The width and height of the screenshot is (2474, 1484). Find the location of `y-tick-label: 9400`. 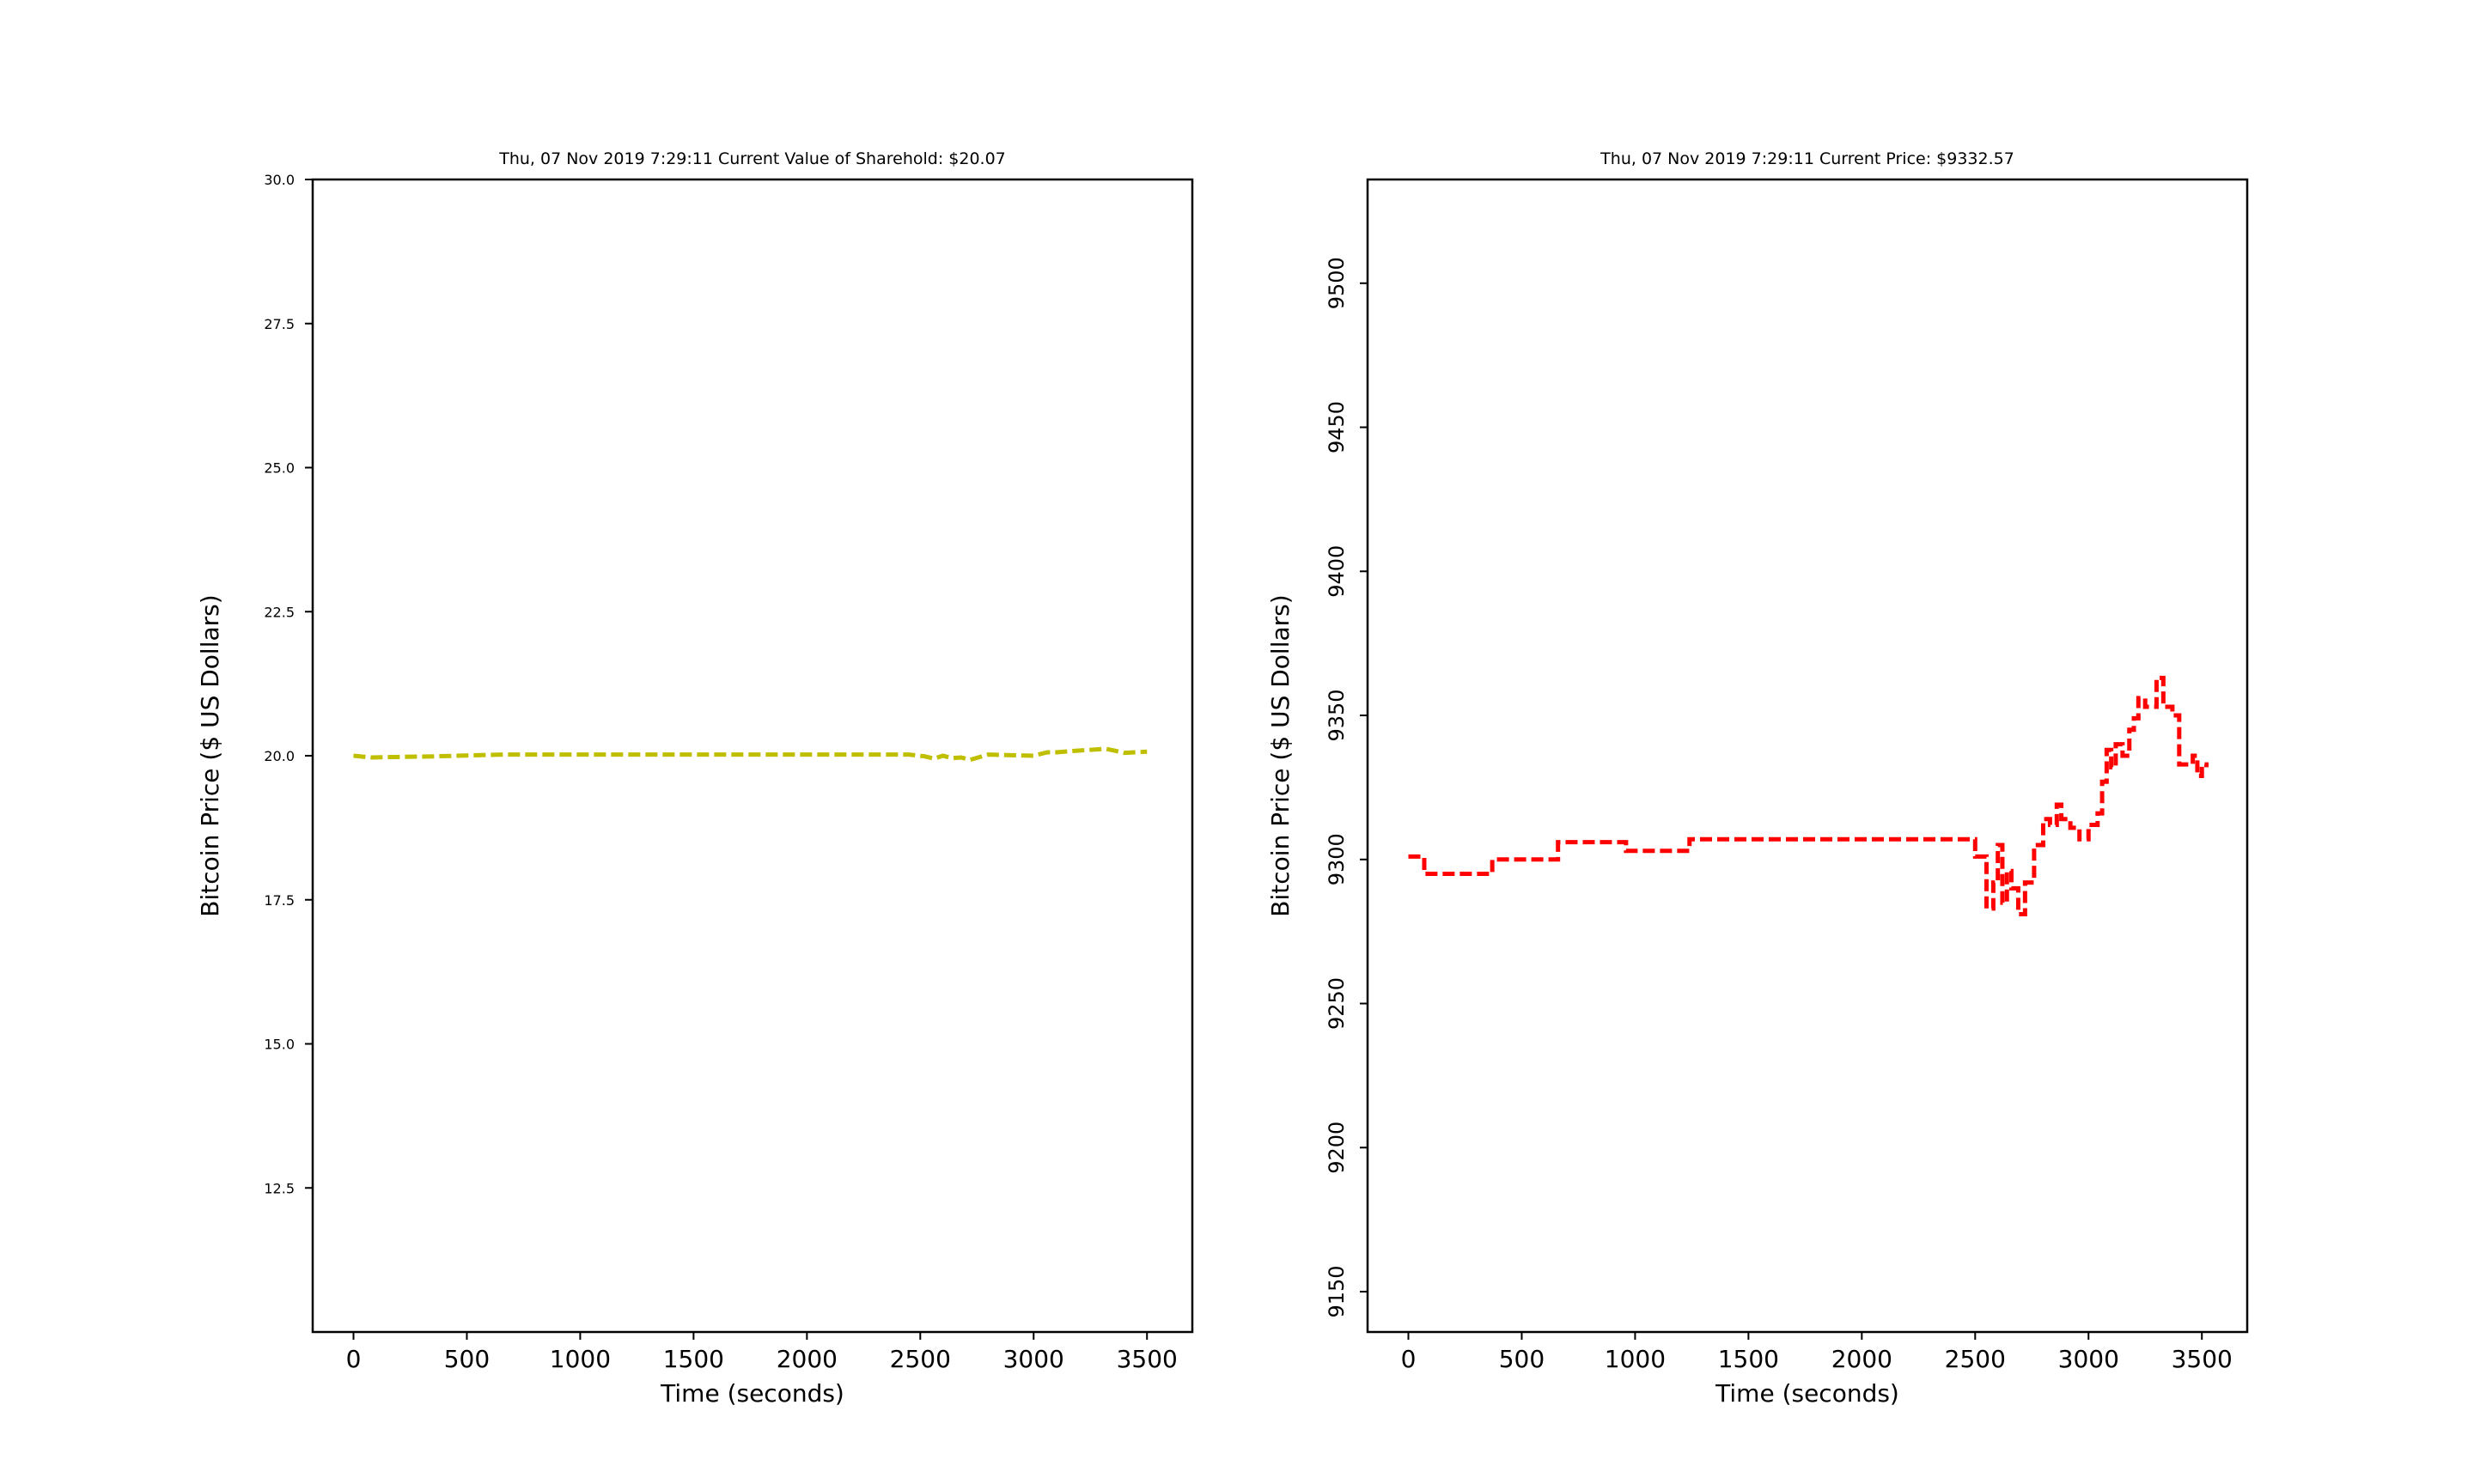

y-tick-label: 9400 is located at coordinates (1337, 571).